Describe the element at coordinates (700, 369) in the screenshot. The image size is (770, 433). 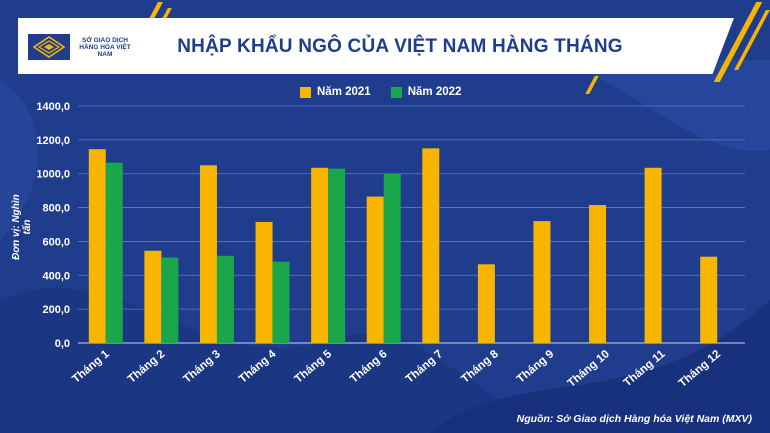
I see `x-tick-label: Tháng 12` at that location.